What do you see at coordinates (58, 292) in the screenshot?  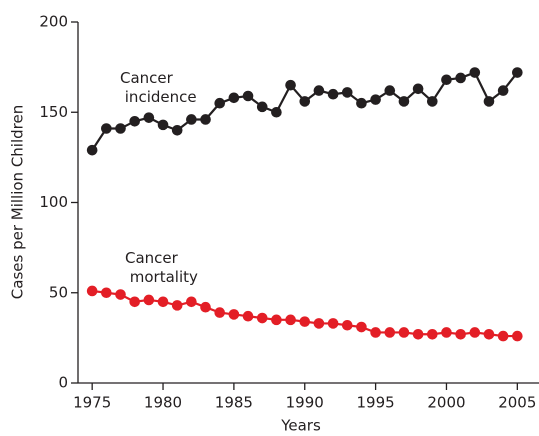 I see `y-tick-label: 50` at bounding box center [58, 292].